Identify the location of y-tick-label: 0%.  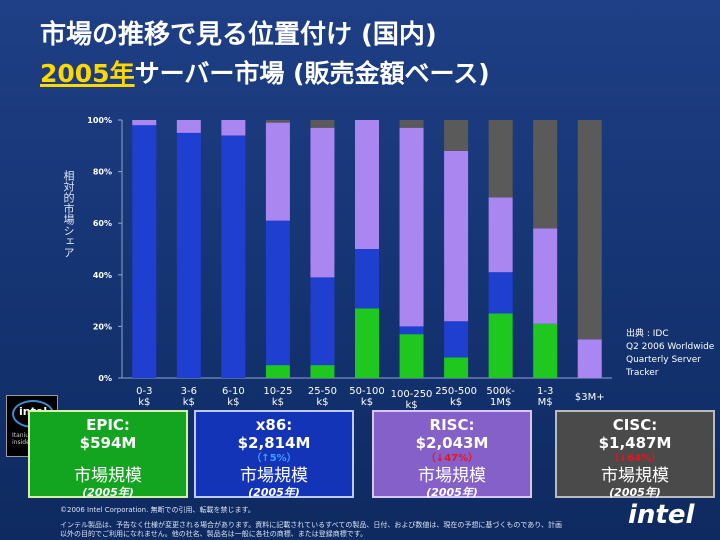
(105, 378).